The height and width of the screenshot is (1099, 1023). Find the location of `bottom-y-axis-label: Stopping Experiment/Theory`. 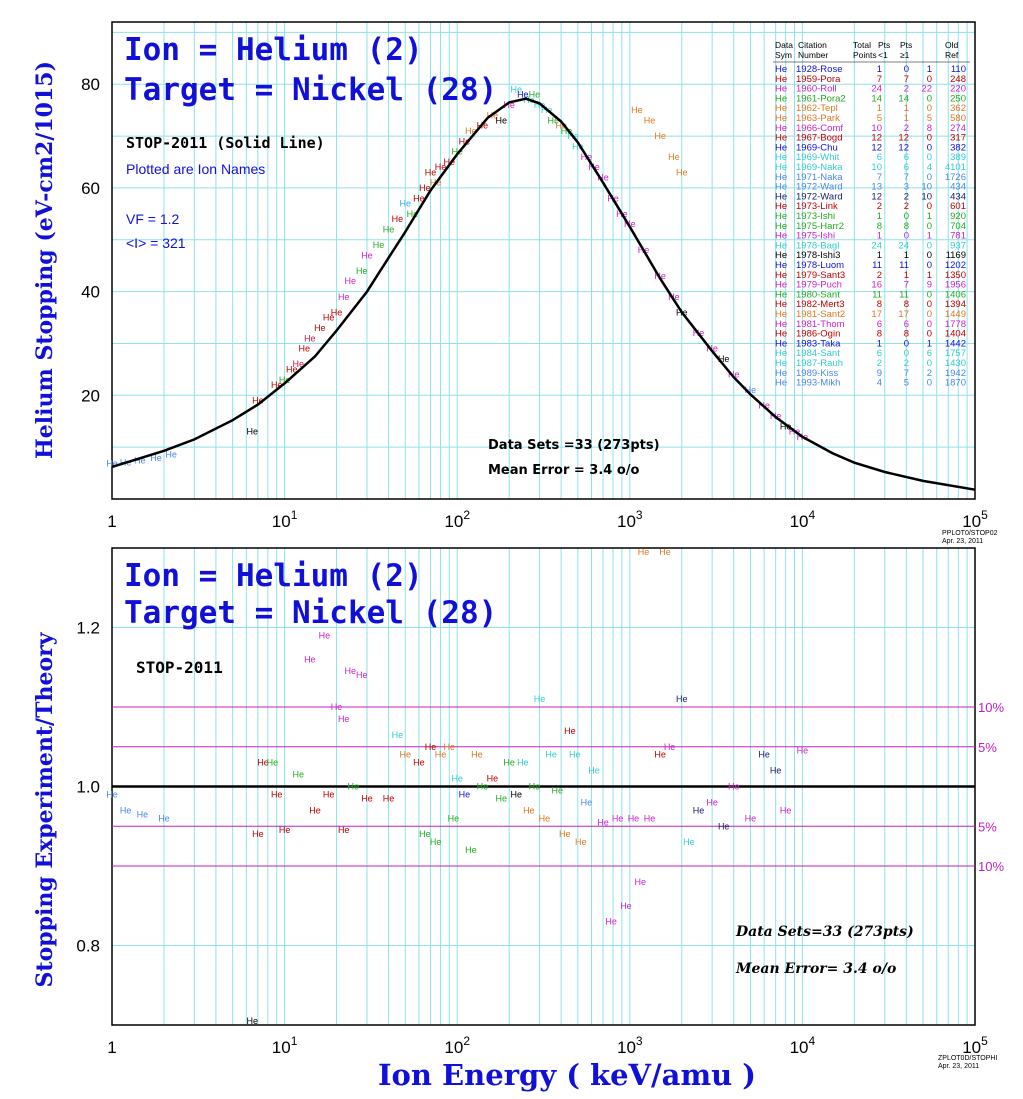

bottom-y-axis-label: Stopping Experiment/Theory is located at coordinates (45, 809).